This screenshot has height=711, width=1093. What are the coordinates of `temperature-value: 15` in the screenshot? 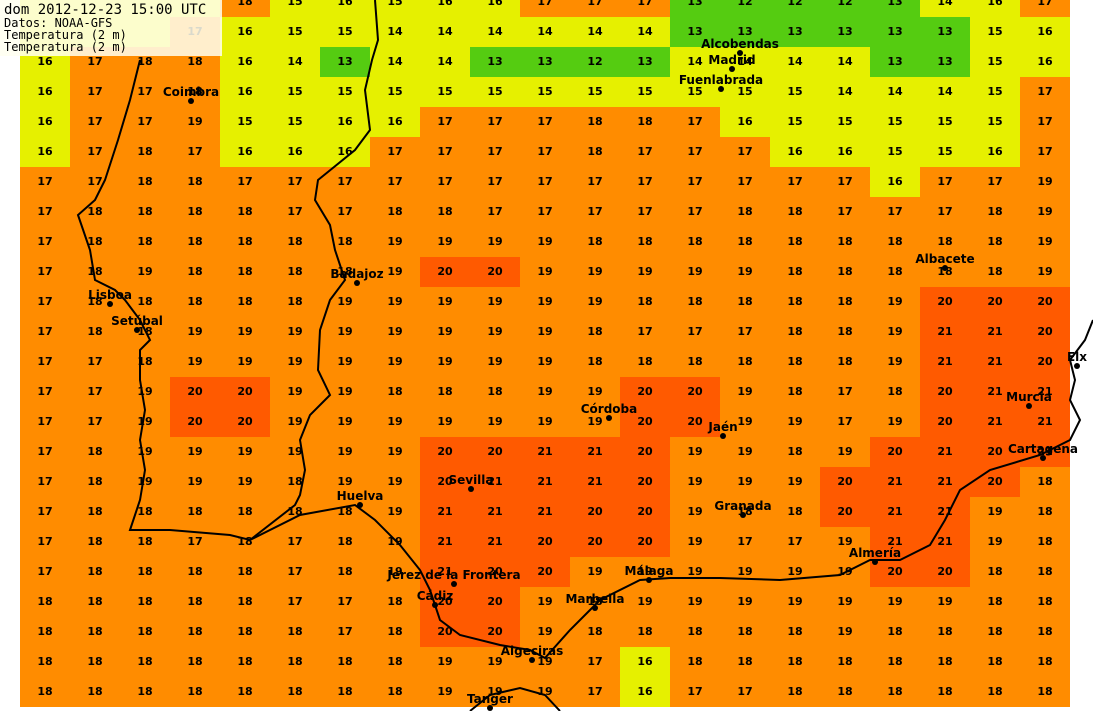 It's located at (844, 121).